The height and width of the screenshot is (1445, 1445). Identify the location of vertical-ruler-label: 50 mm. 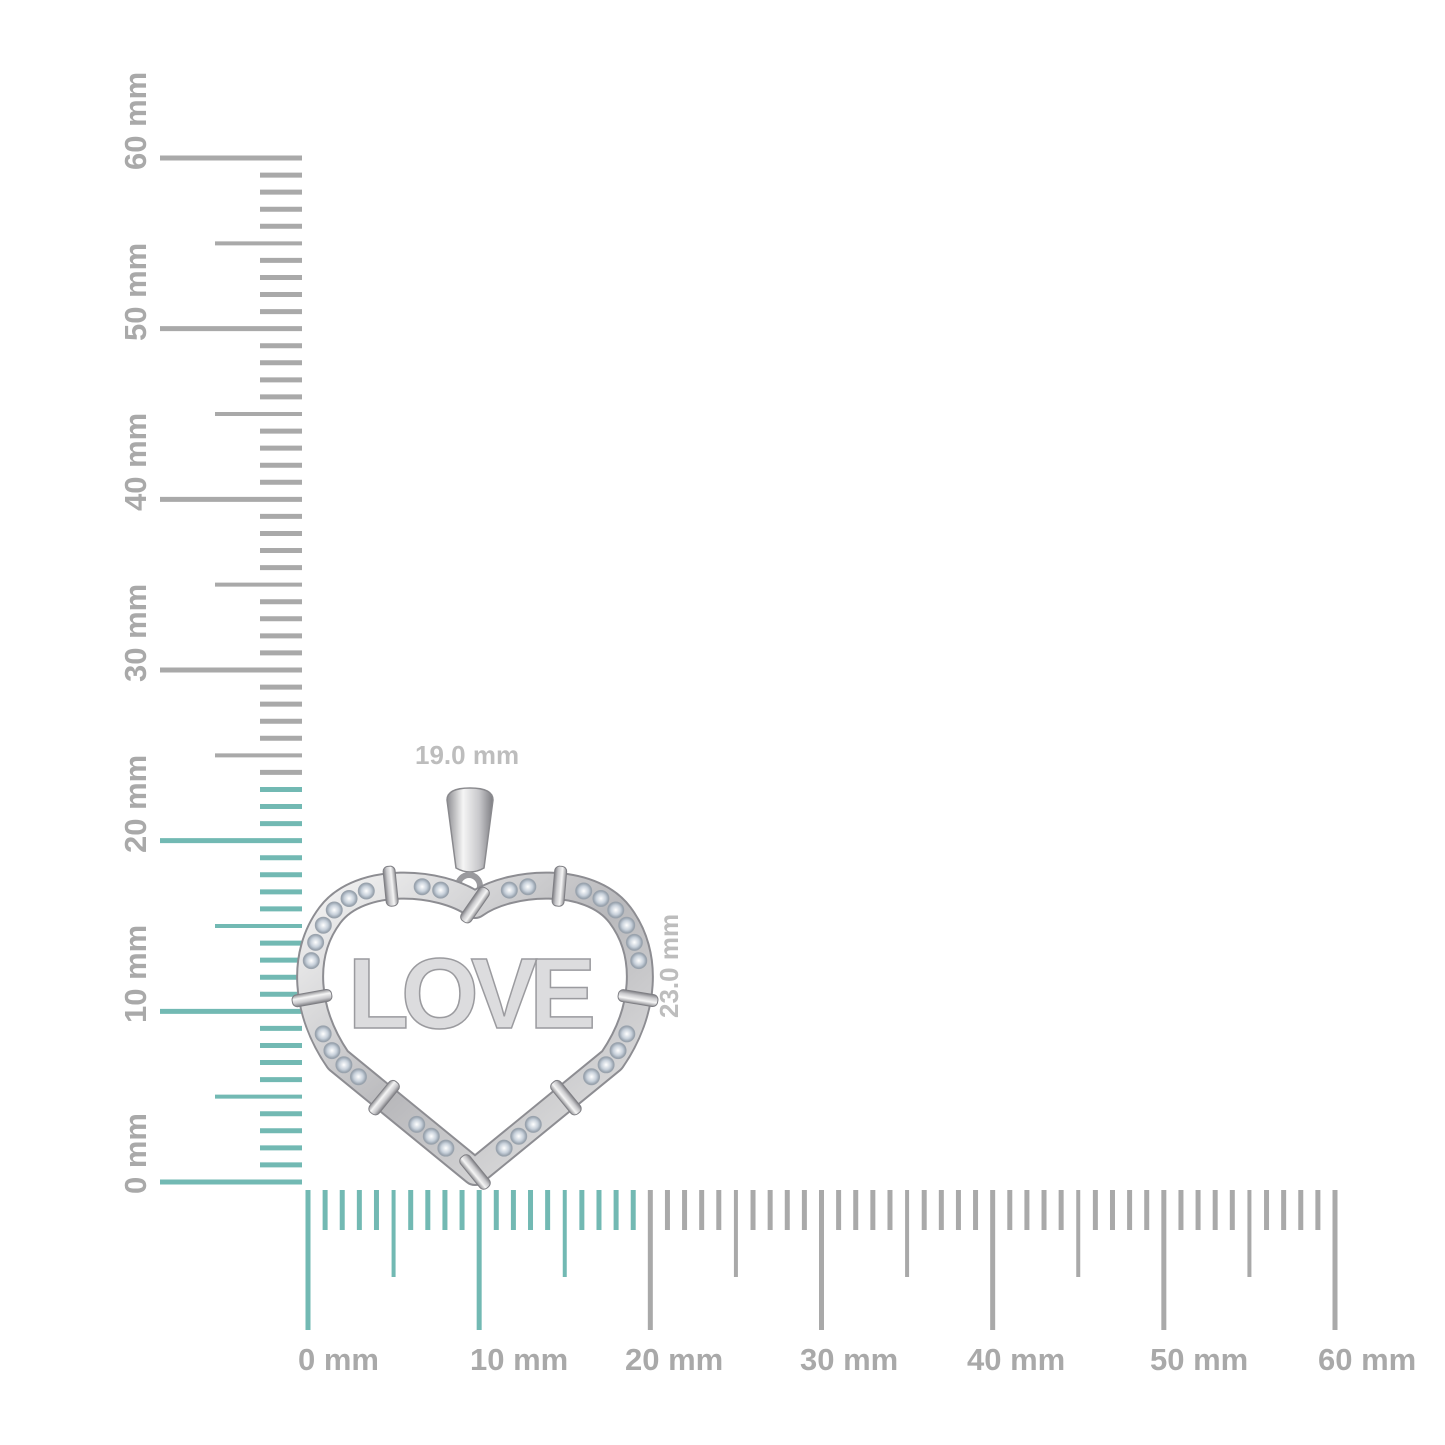
(135, 291).